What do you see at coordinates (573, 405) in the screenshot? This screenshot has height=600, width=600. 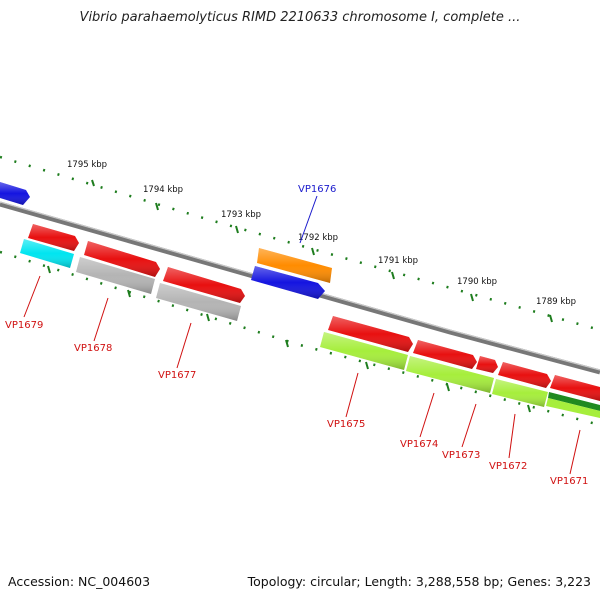 I see `category-bar-darkgreen` at bounding box center [573, 405].